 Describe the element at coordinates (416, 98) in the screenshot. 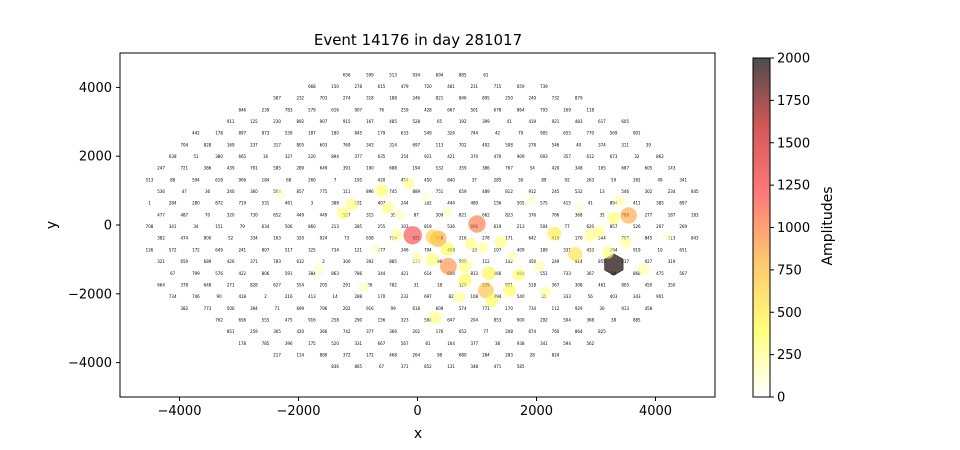

I see `channel-number-label: 246` at that location.